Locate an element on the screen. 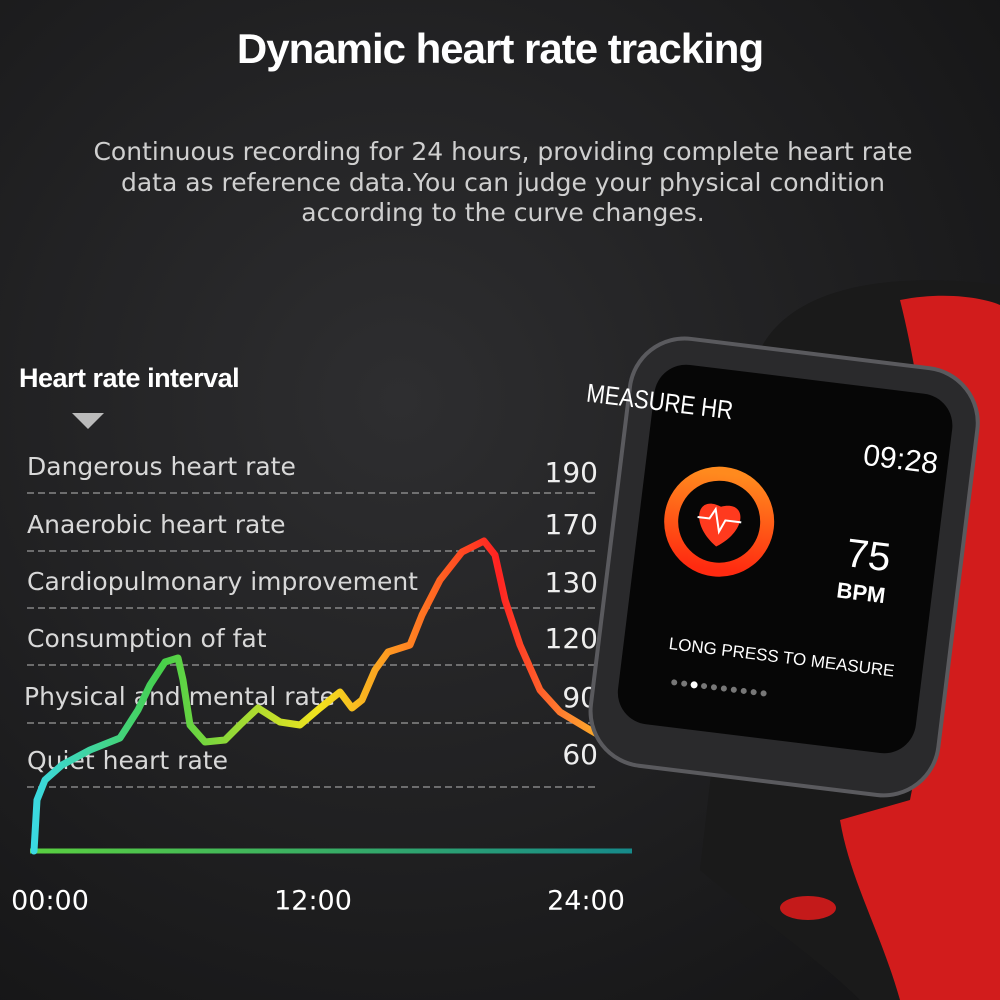  heart-icon is located at coordinates (720, 525).